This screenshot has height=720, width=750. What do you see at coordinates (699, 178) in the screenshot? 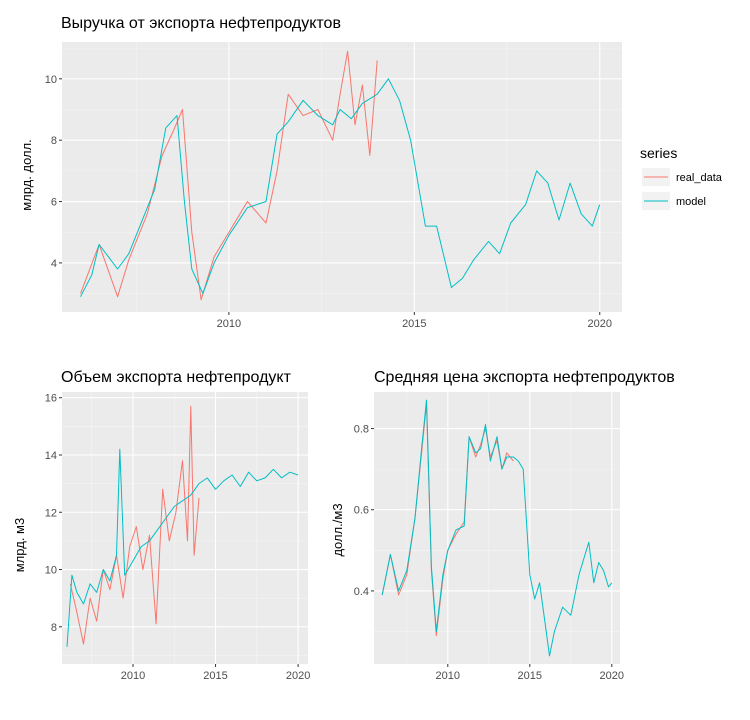
I see `legend-label-real-data: real_data` at bounding box center [699, 178].